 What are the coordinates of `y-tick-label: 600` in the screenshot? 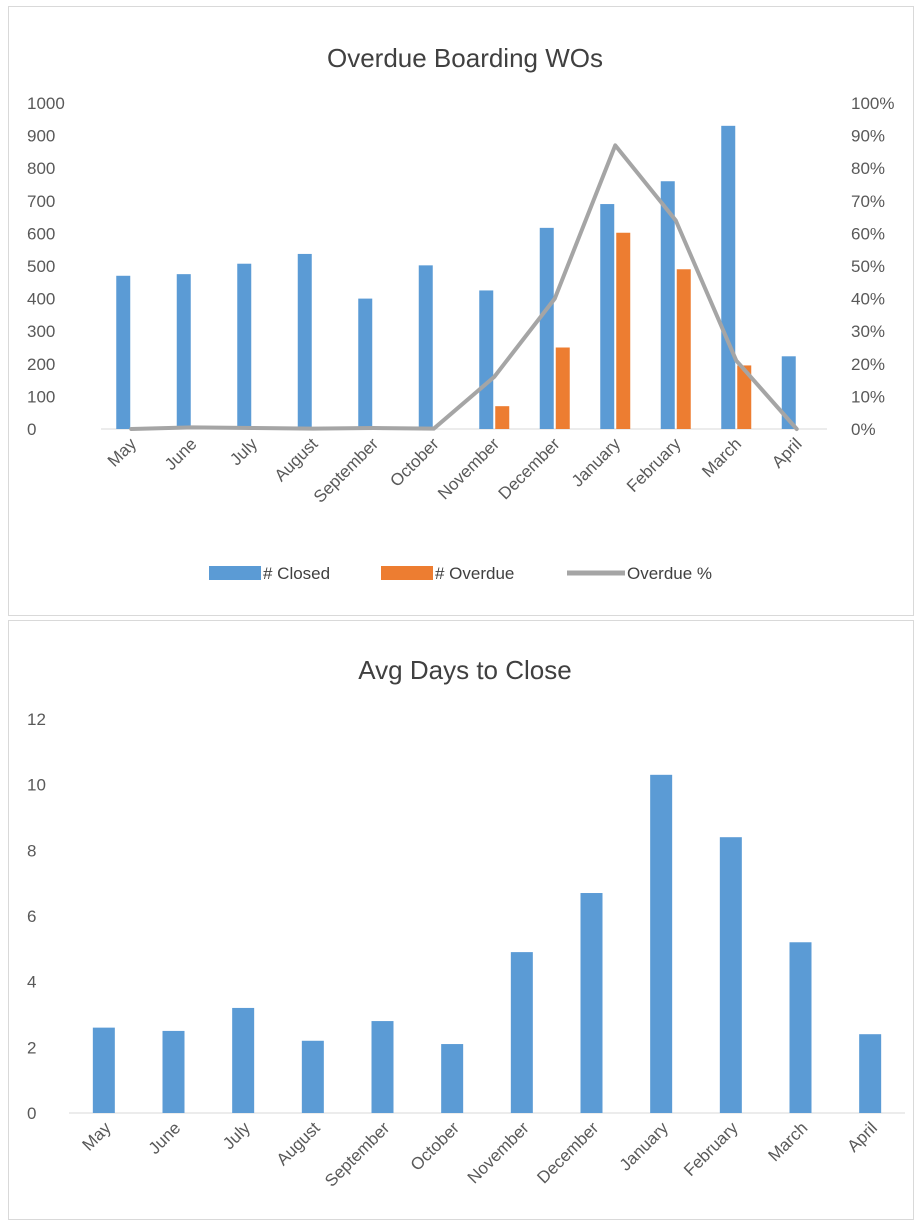 It's located at (41, 233).